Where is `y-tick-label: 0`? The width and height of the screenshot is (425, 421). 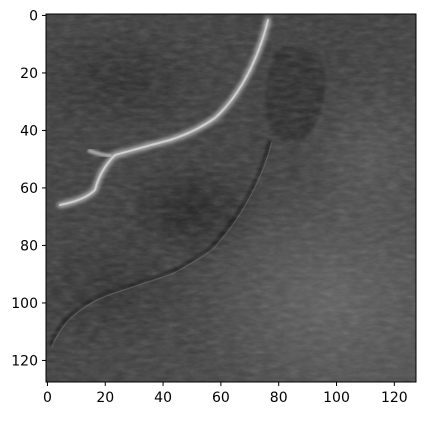
y-tick-label: 0 is located at coordinates (33, 16).